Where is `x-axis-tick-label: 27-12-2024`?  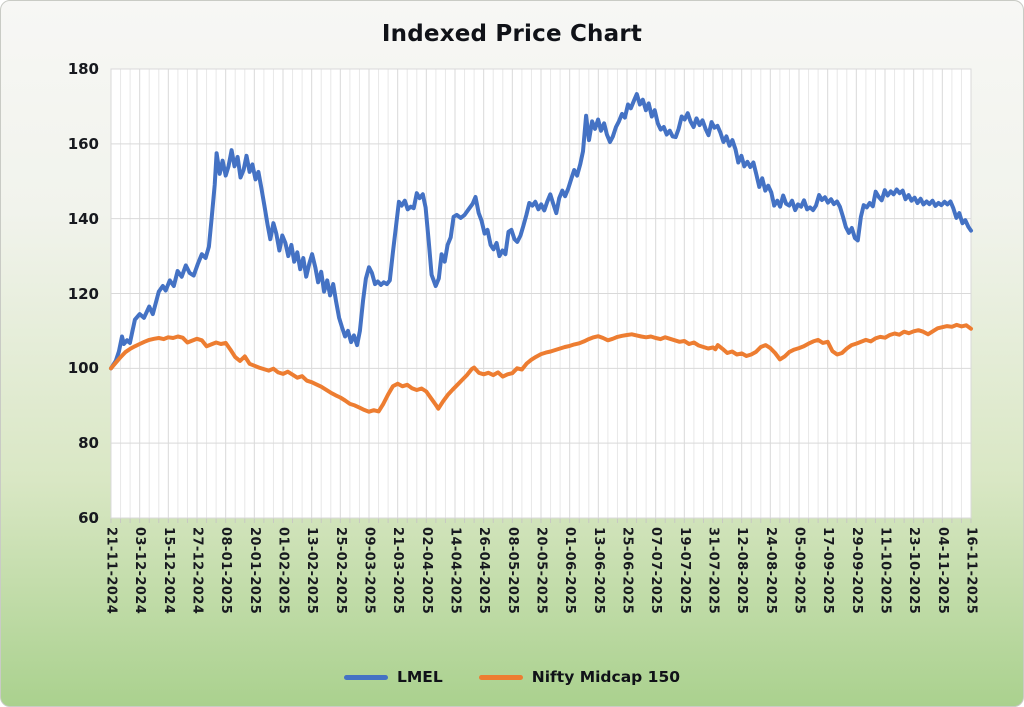
x-axis-tick-label: 27-12-2024 is located at coordinates (197, 571).